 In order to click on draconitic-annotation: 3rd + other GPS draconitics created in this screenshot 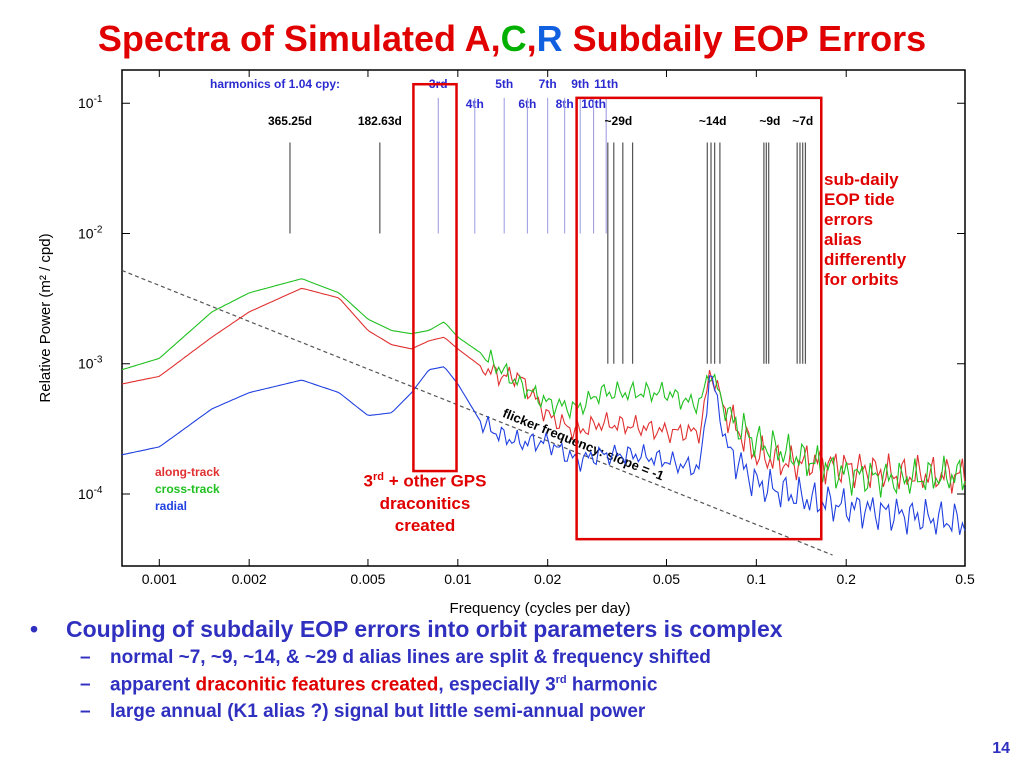, I will do `click(425, 503)`.